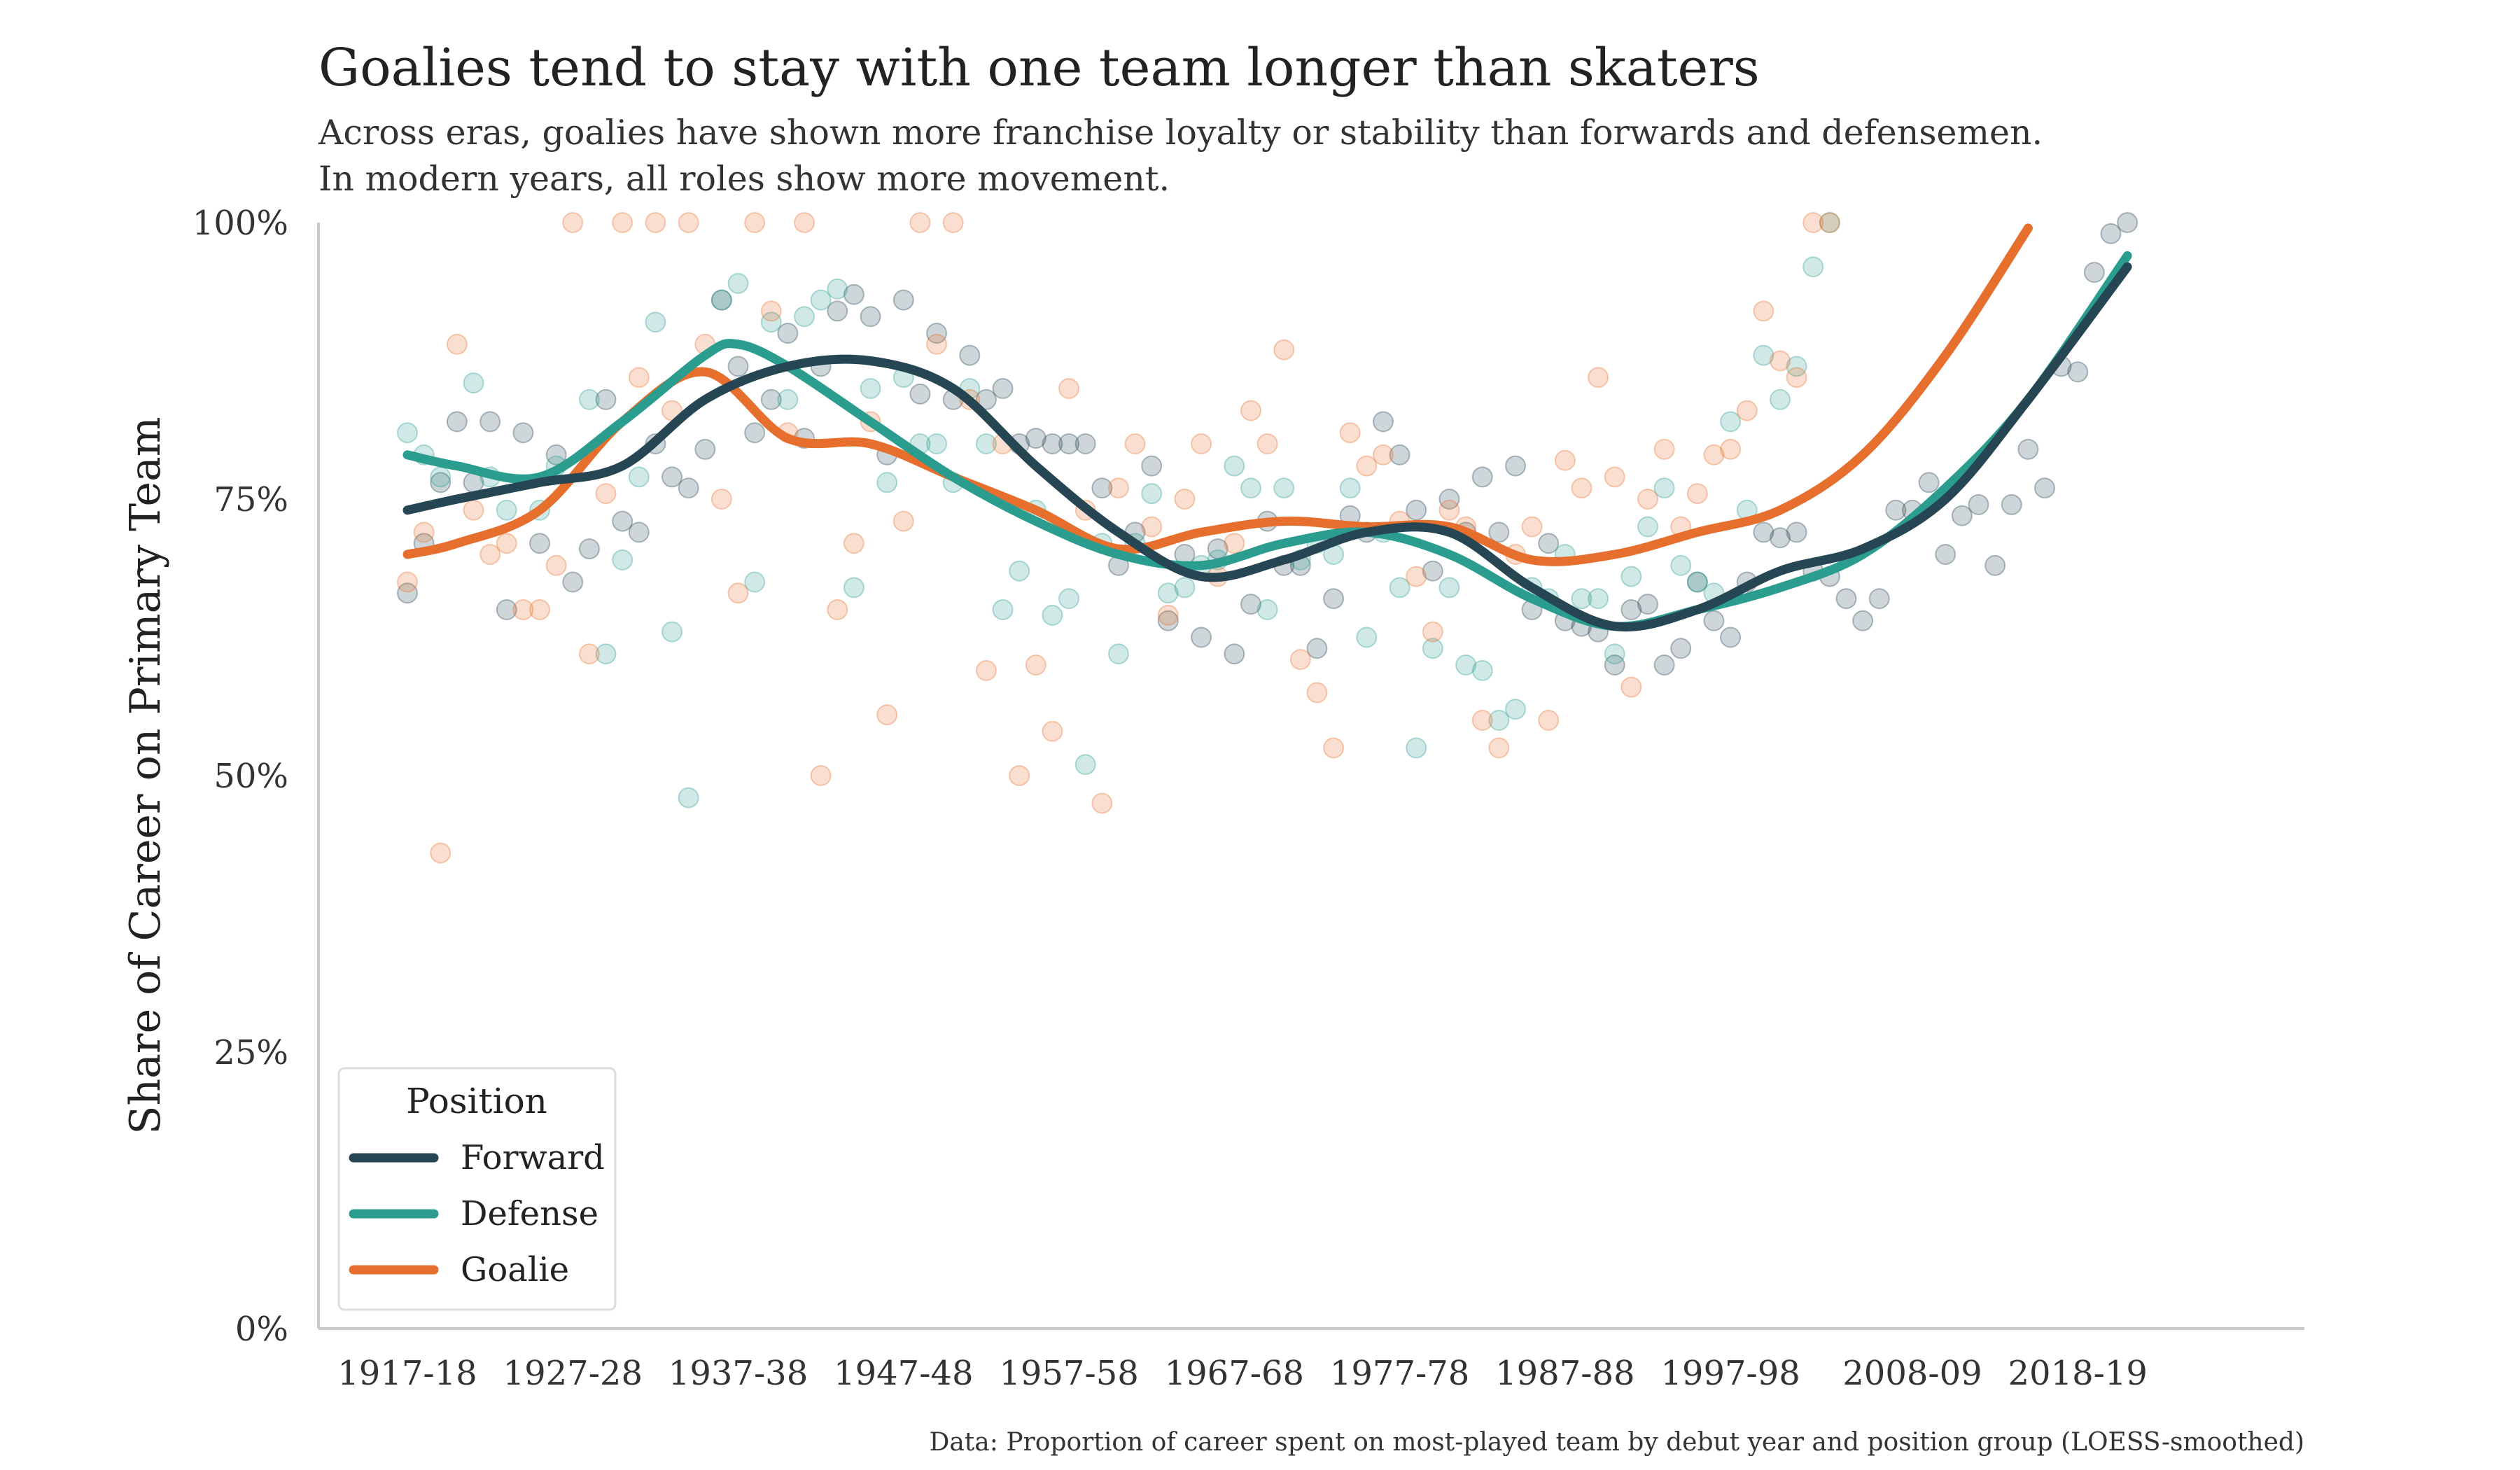 This screenshot has height=1470, width=2520. I want to click on legend-label-goalie: Goalie, so click(515, 1269).